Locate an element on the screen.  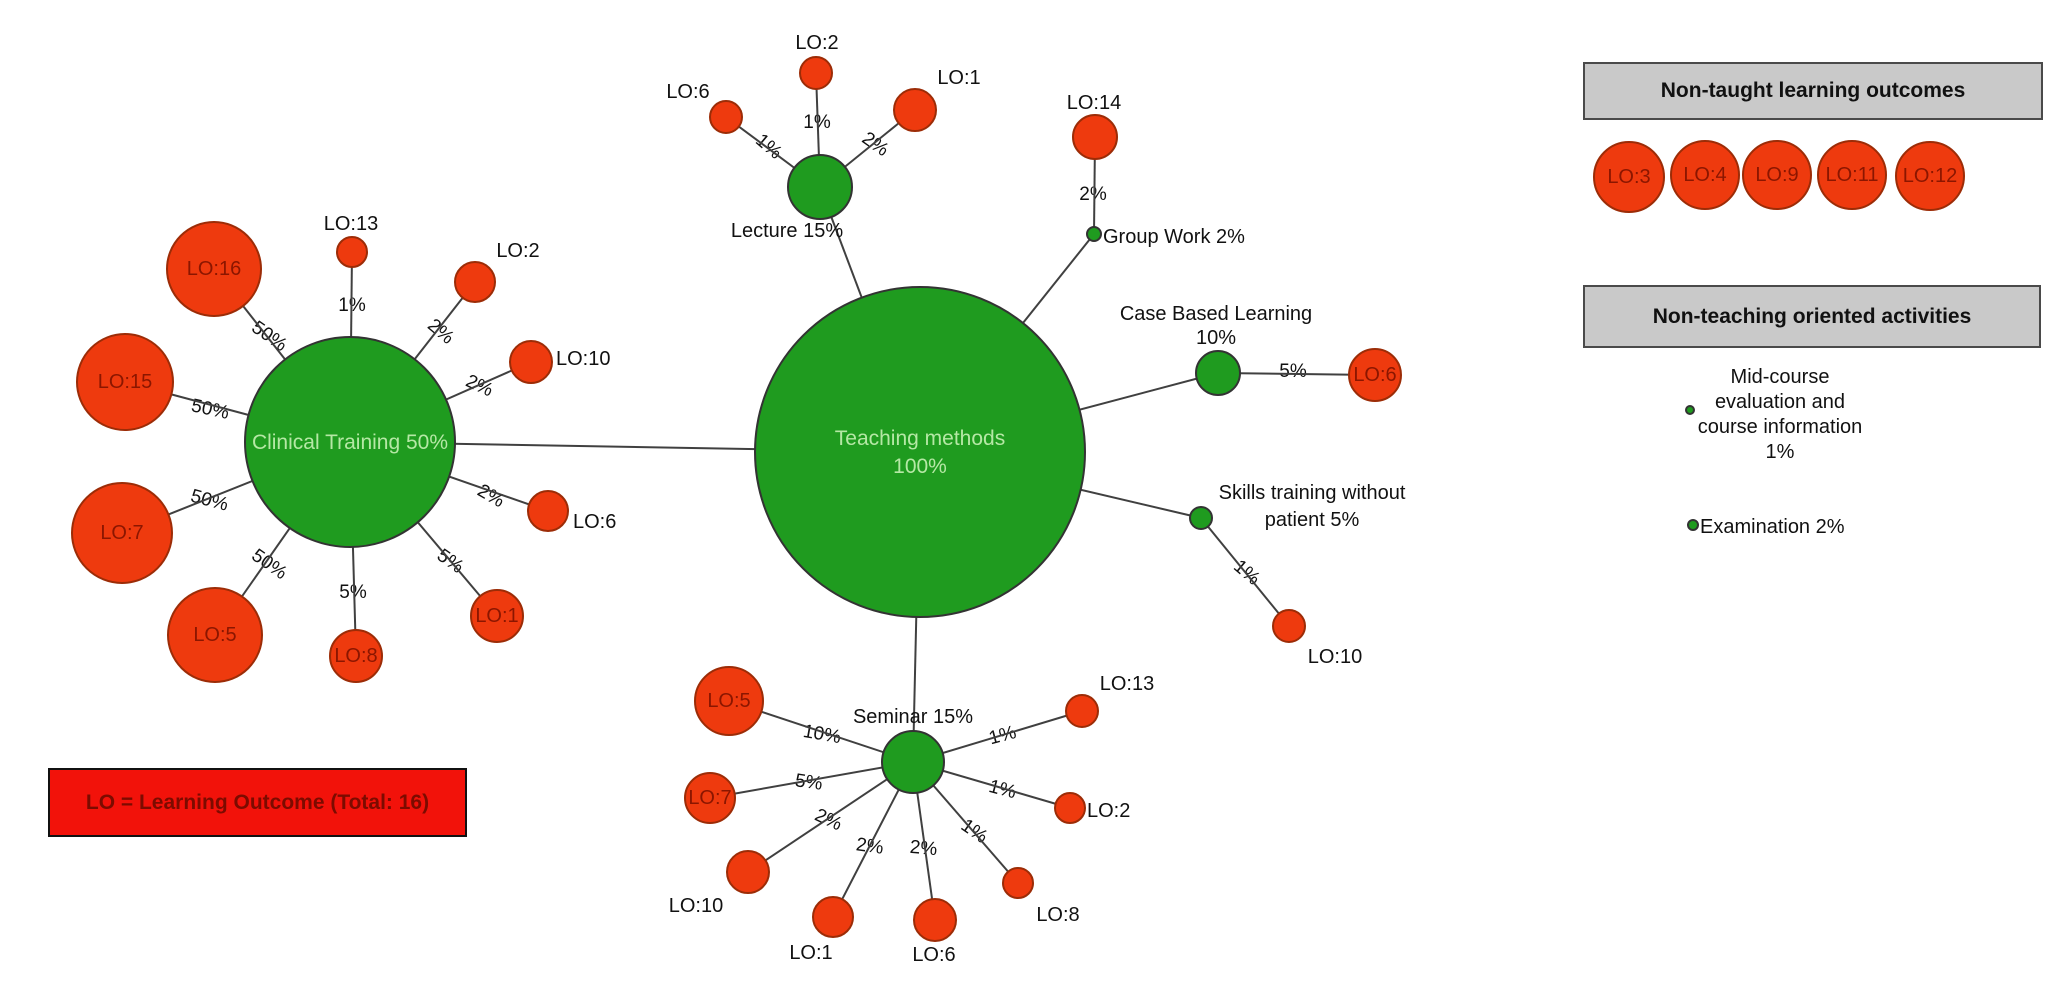
edge-seminar-s_lo10 is located at coordinates (830, 817).